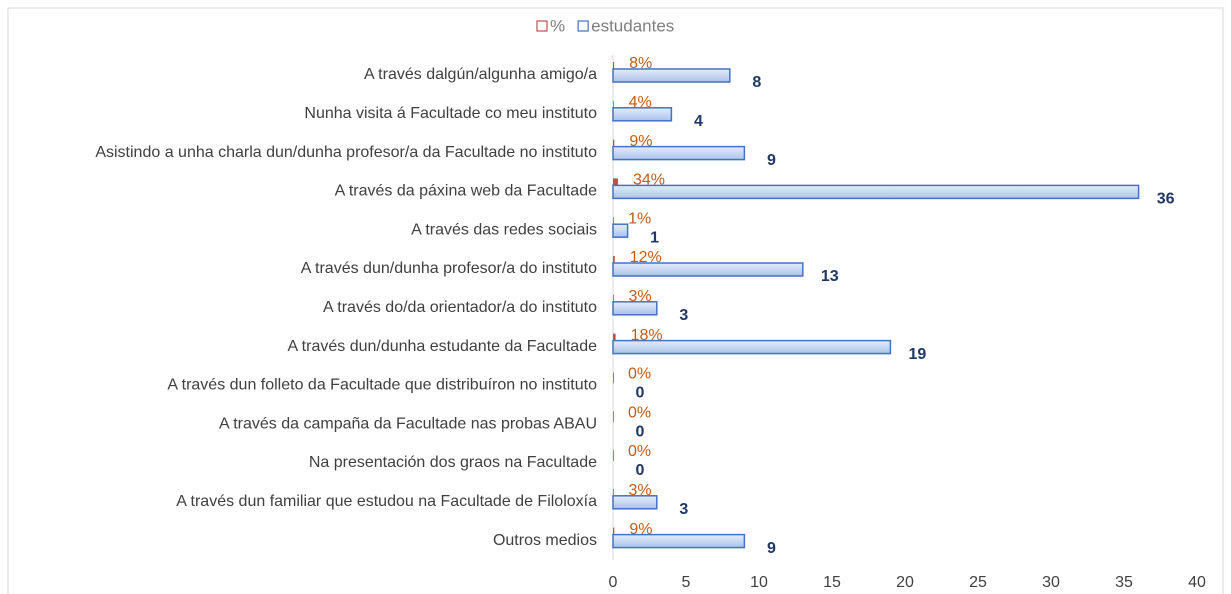 Image resolution: width=1231 pixels, height=594 pixels. What do you see at coordinates (640, 102) in the screenshot?
I see `percent-label: 4%` at bounding box center [640, 102].